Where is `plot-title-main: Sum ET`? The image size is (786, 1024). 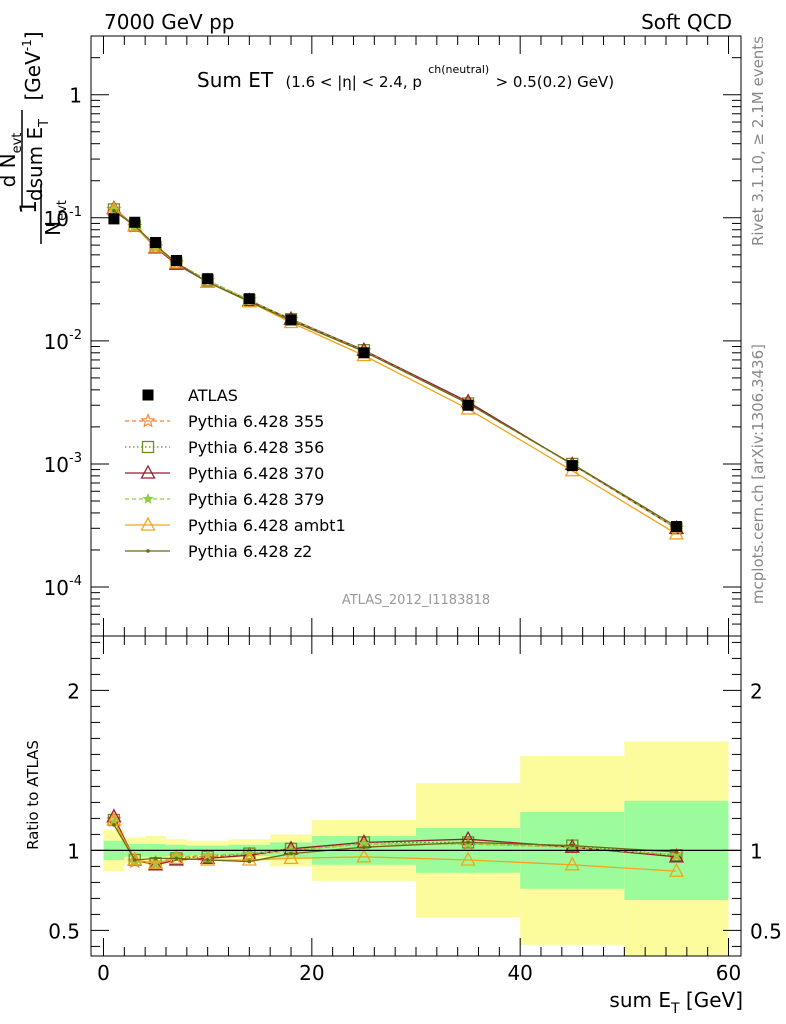
plot-title-main: Sum ET is located at coordinates (235, 80).